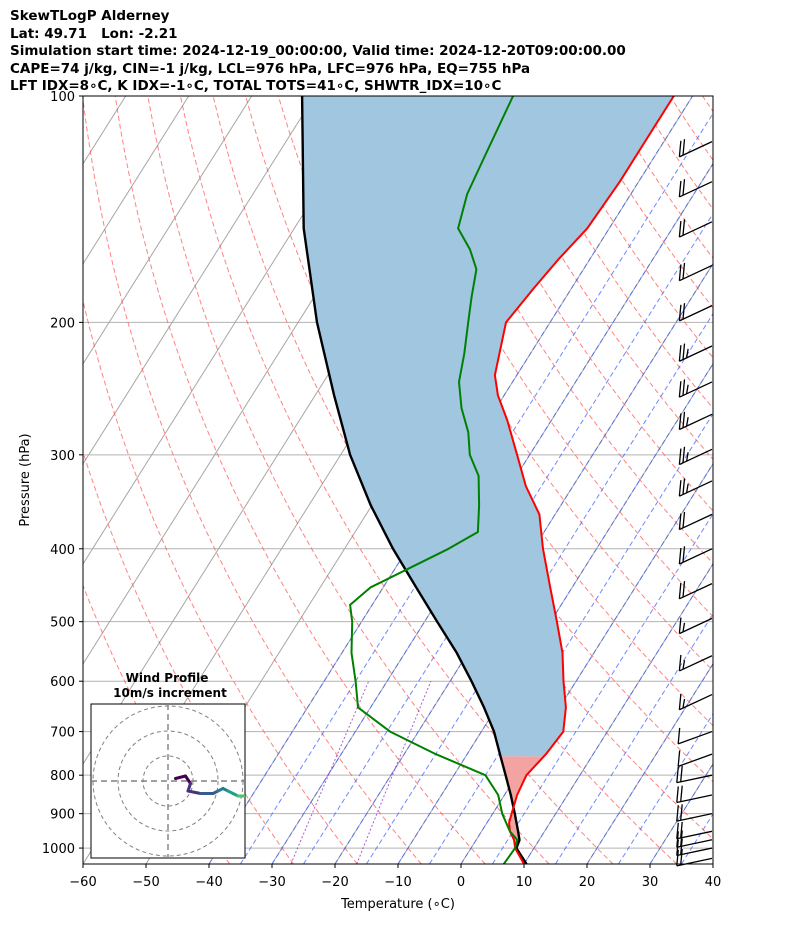  I want to click on y-tick-label: 600, so click(62, 682).